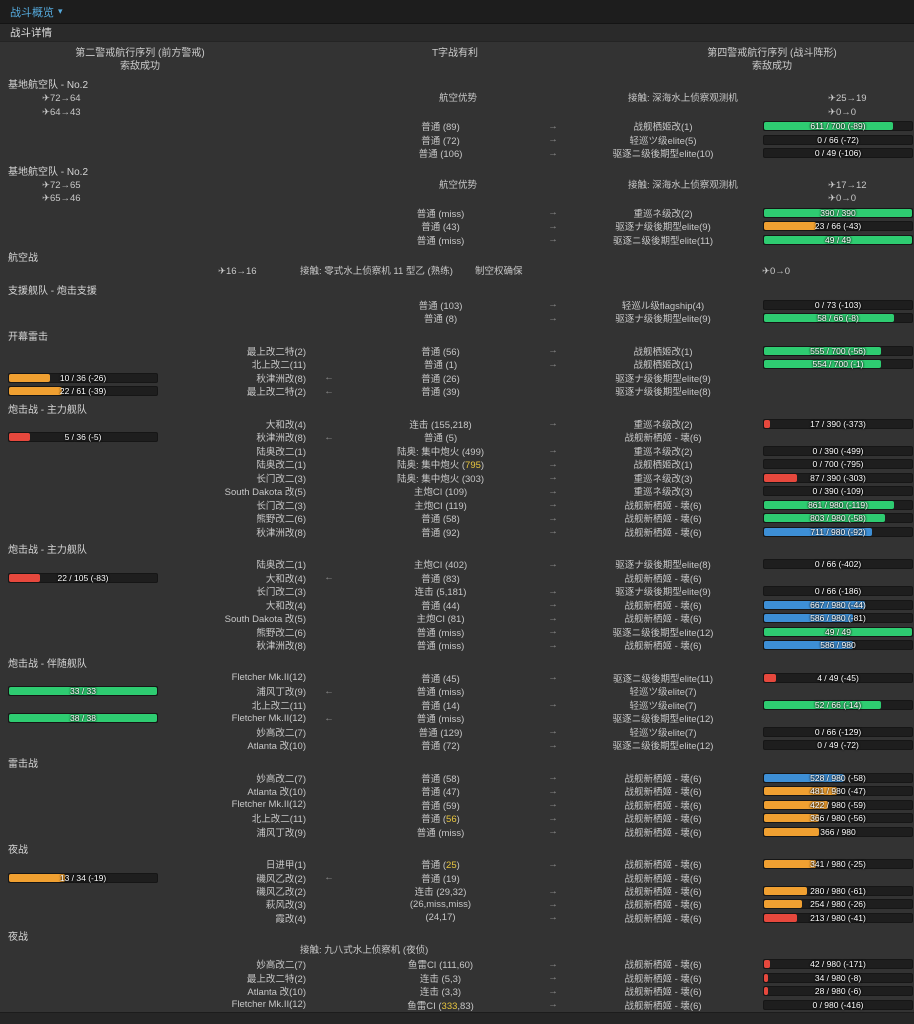  What do you see at coordinates (663, 379) in the screenshot?
I see `enemy-name: 驱逐ナ级後期型elite(9)` at bounding box center [663, 379].